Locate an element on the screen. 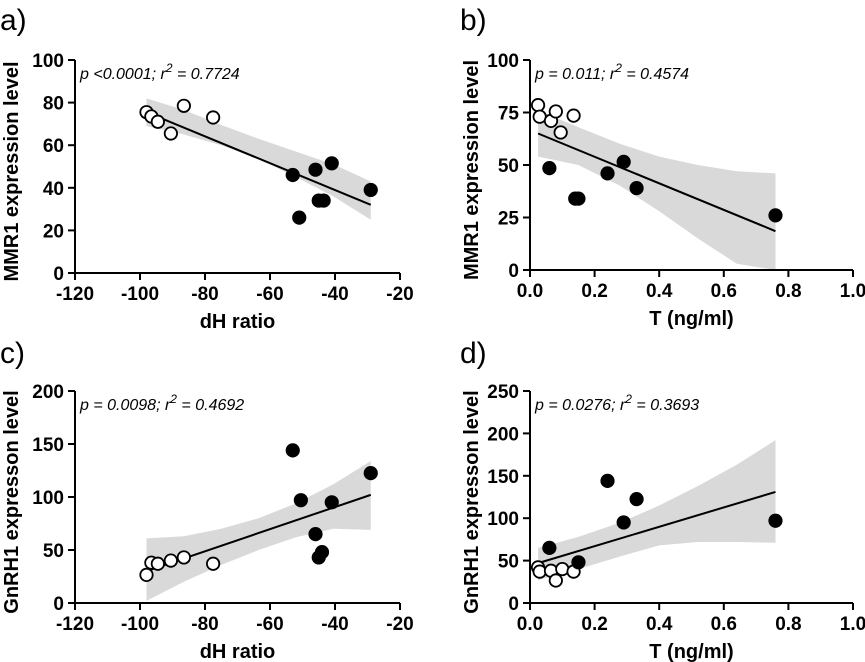  stats-annotation: p = 0.0098; r2 = 0.4692 is located at coordinates (161, 403).